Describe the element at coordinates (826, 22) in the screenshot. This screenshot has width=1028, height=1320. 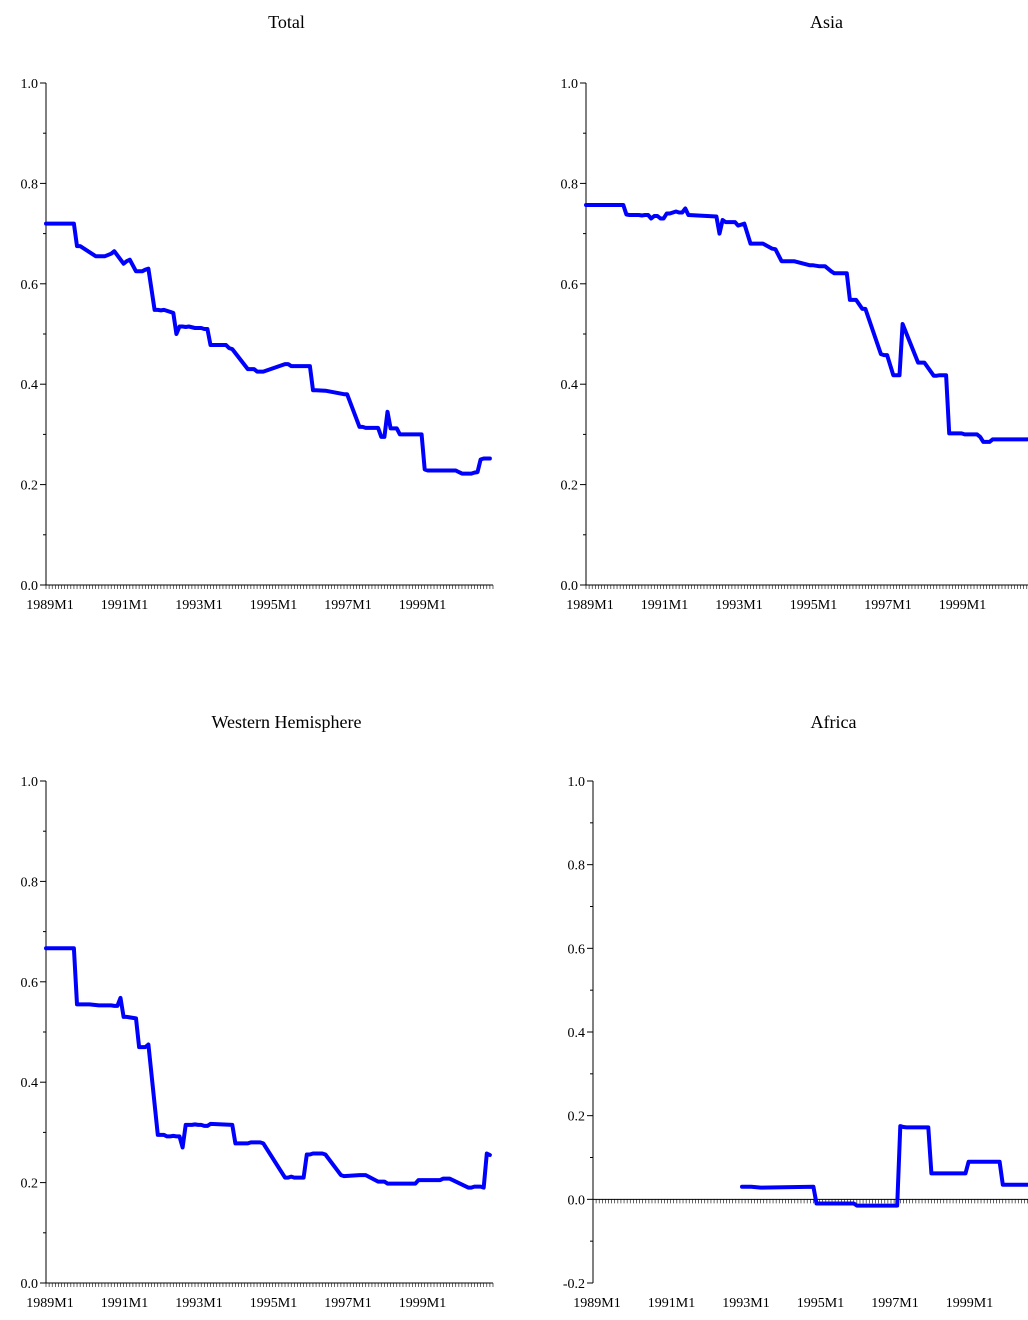
I see `chart-title: Asia` at that location.